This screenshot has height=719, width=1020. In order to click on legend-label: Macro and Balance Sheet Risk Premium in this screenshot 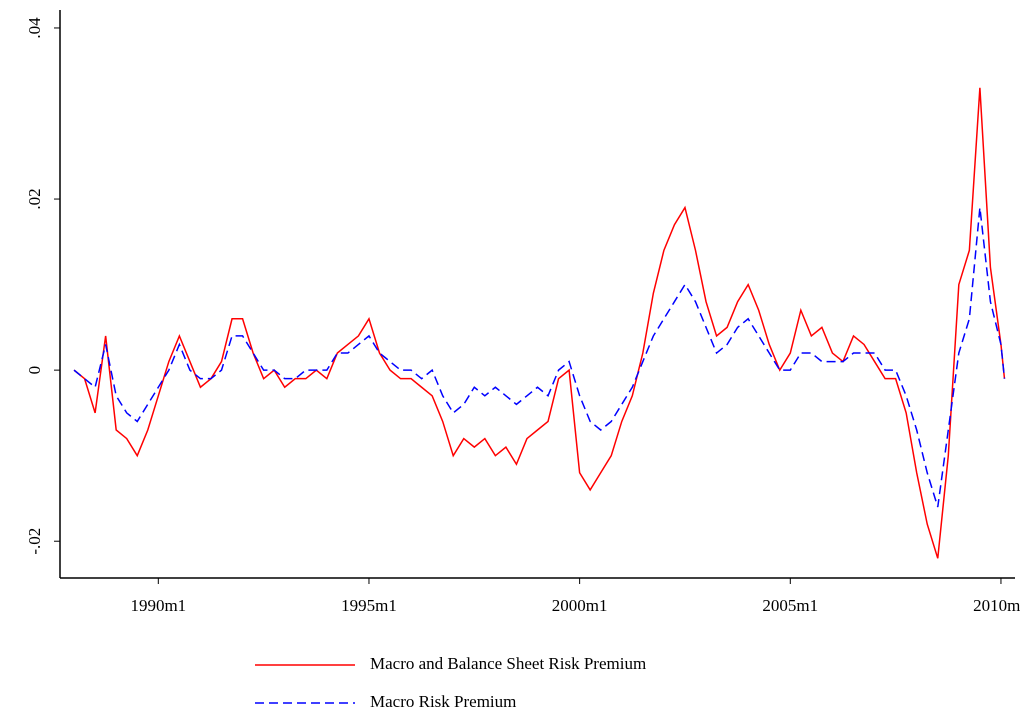, I will do `click(508, 663)`.